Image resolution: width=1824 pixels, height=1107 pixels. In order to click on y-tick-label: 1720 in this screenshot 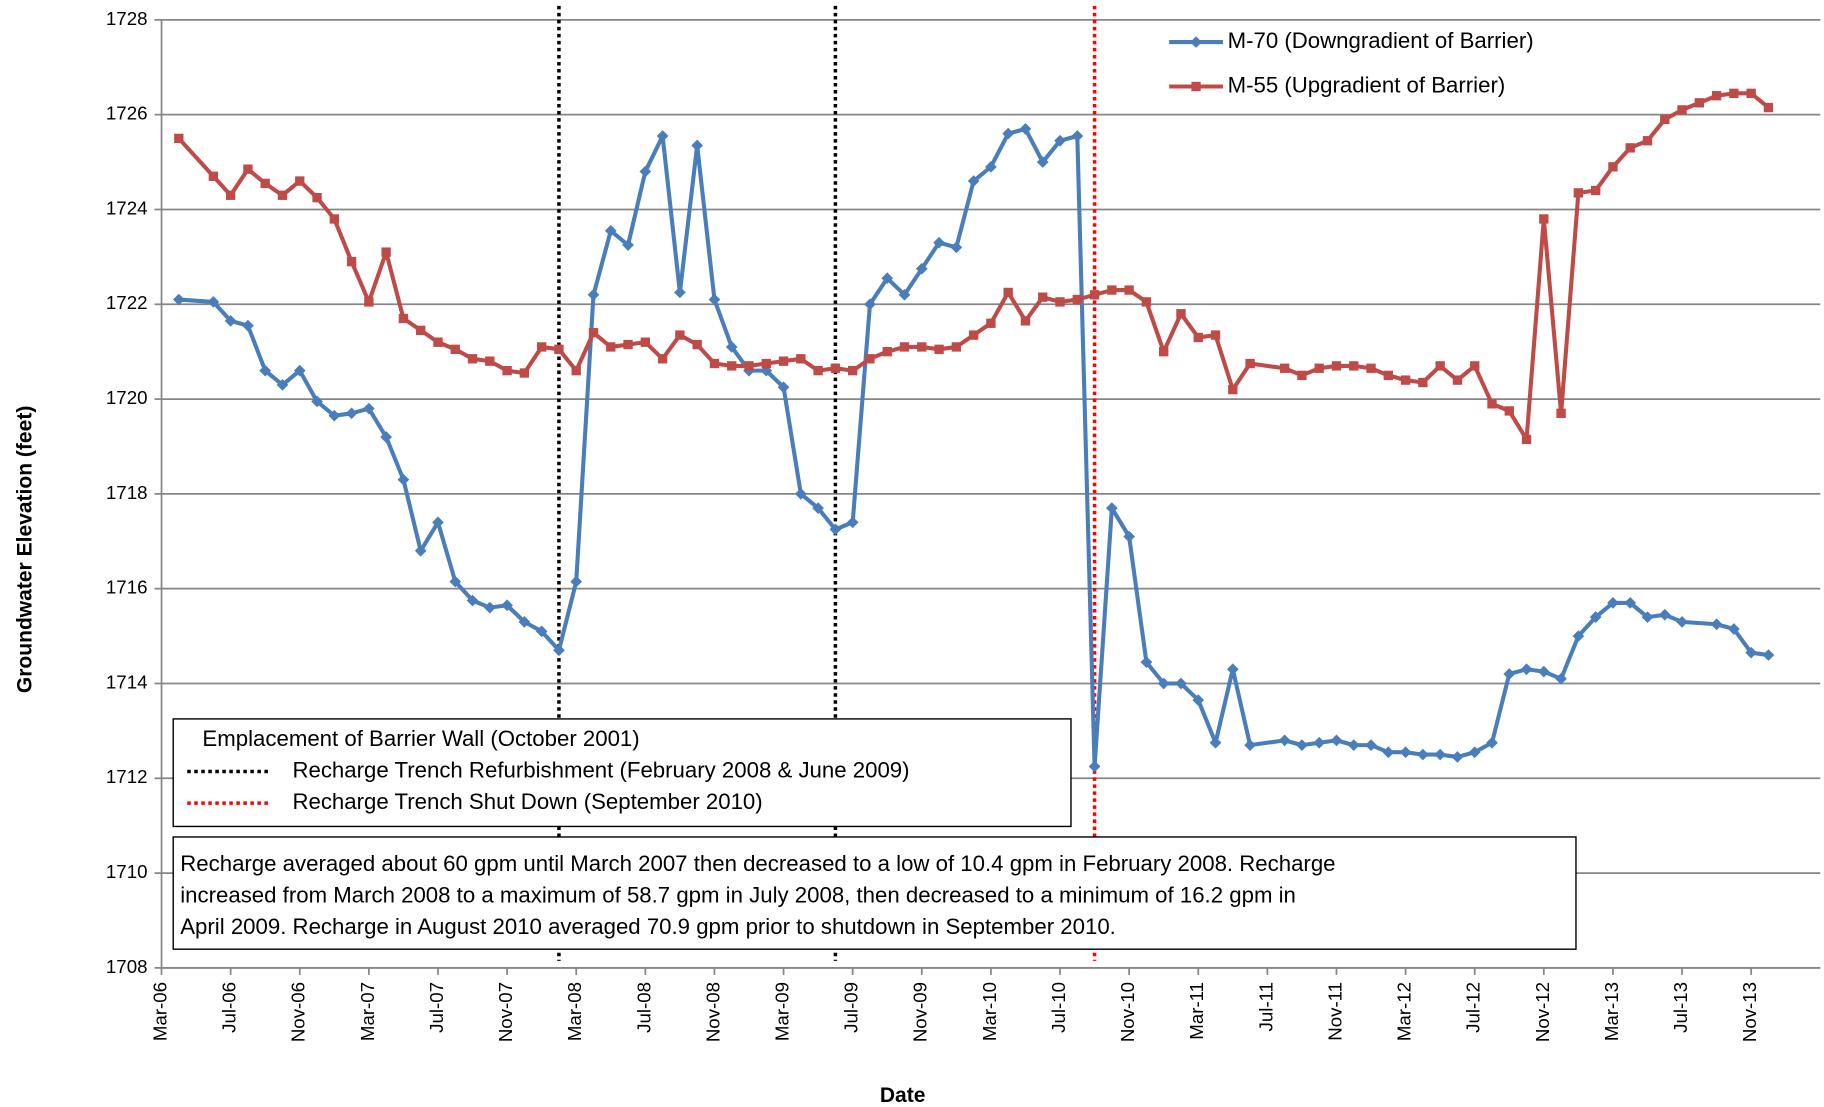, I will do `click(127, 397)`.